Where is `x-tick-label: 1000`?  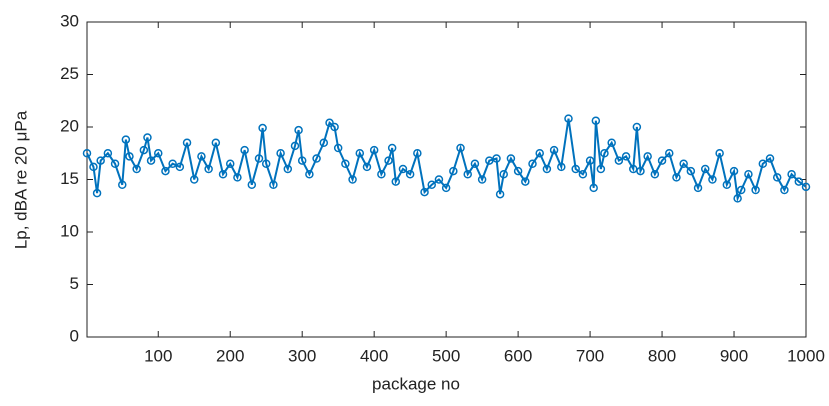 x-tick-label: 1000 is located at coordinates (806, 355).